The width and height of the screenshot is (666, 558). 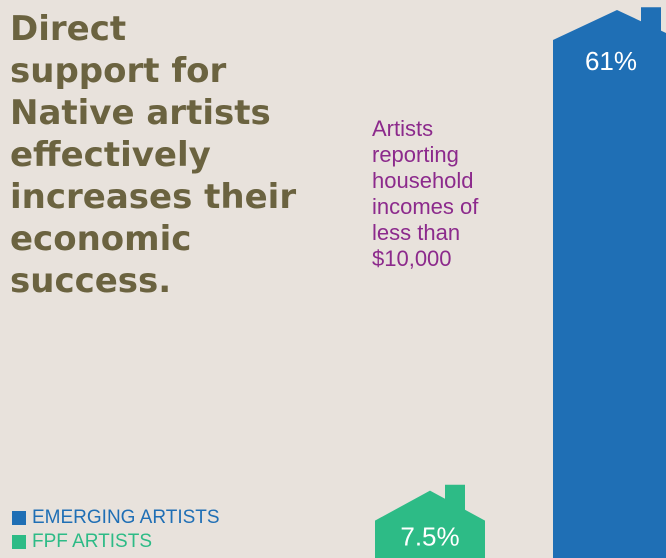 I want to click on legend-label-emerging-artists: EMERGING ARTISTS, so click(x=126, y=517).